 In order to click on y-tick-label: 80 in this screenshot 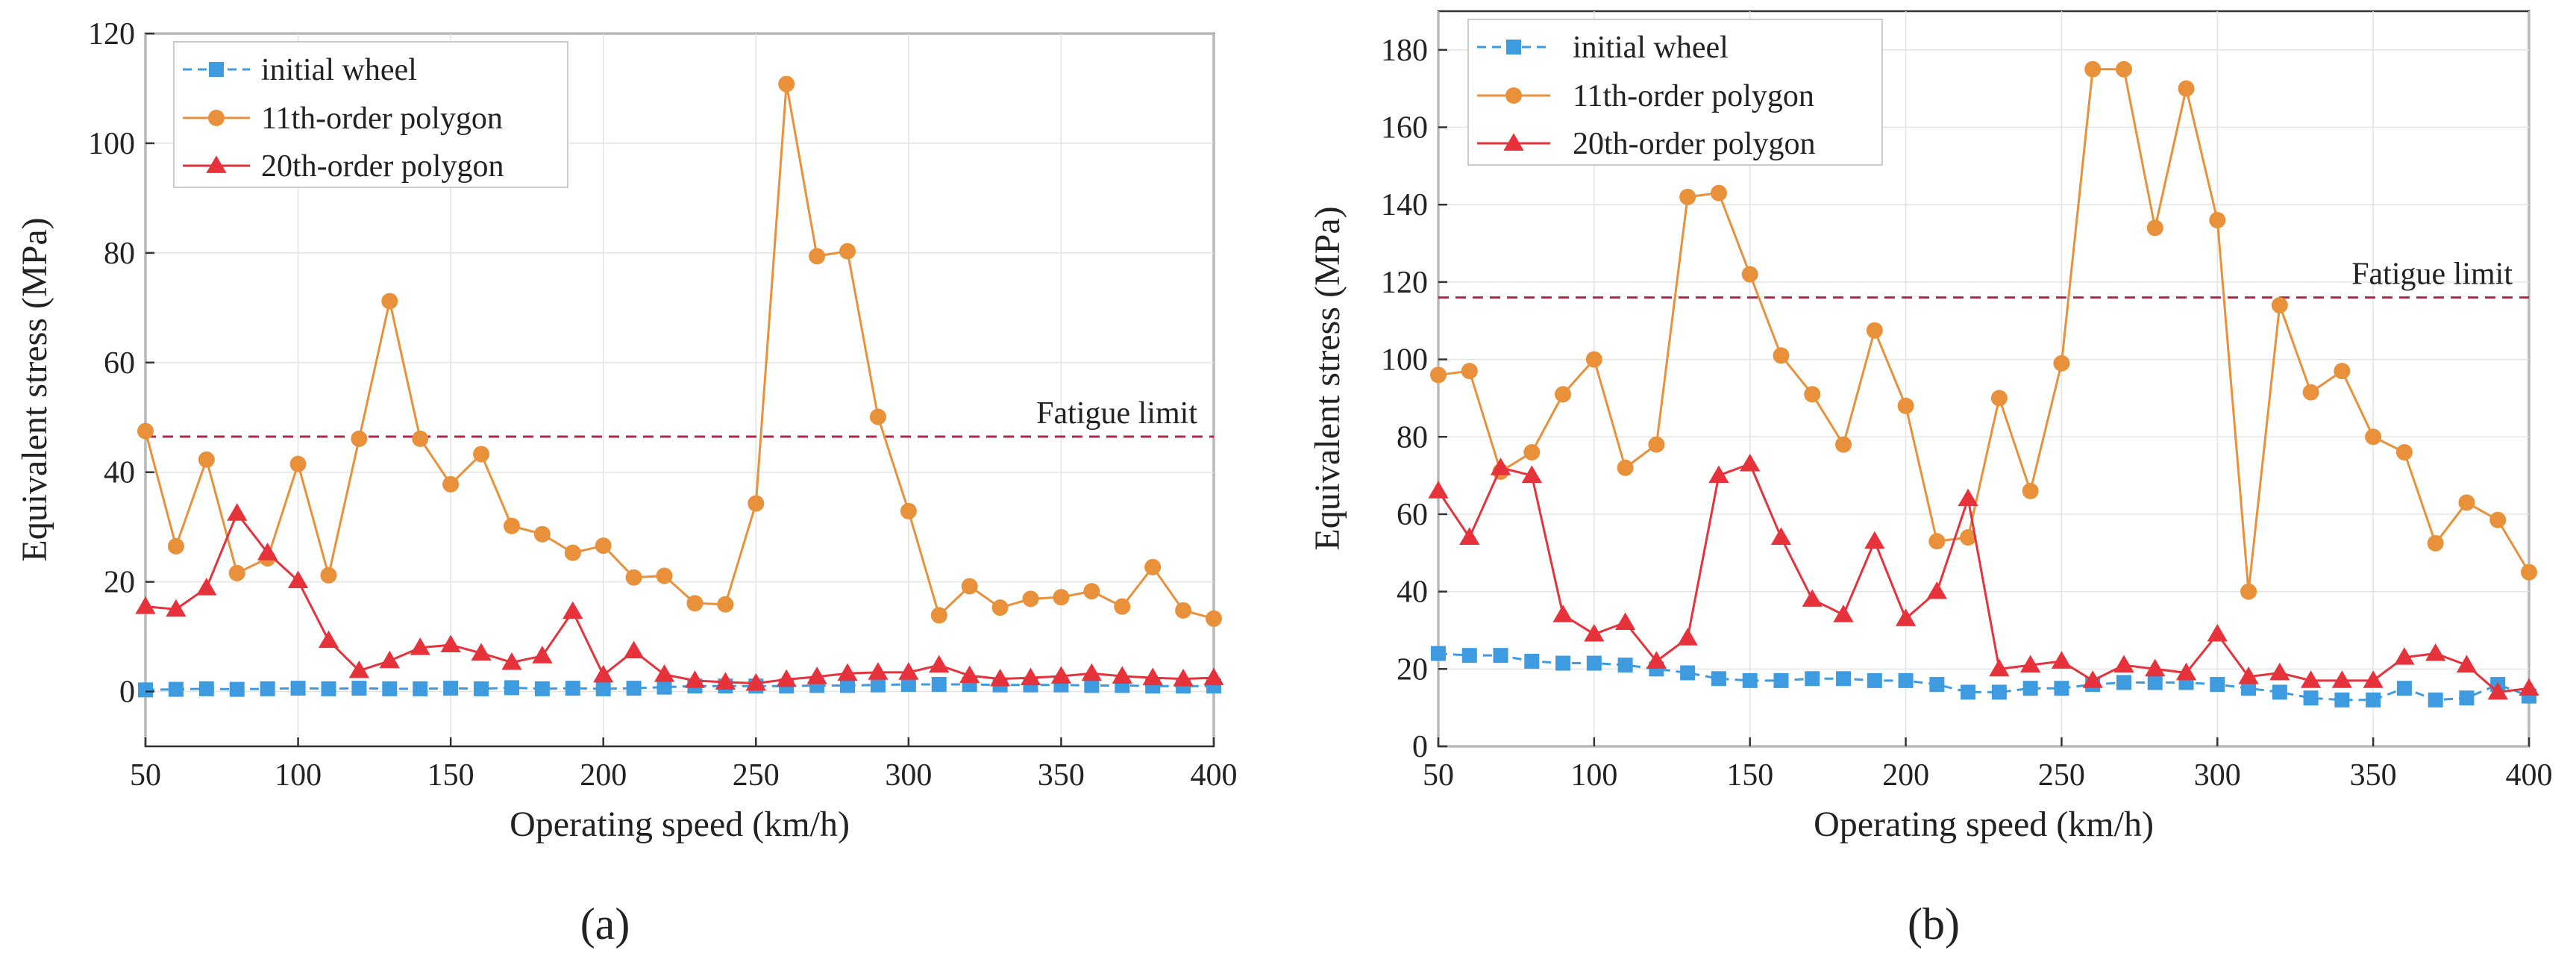, I will do `click(119, 254)`.